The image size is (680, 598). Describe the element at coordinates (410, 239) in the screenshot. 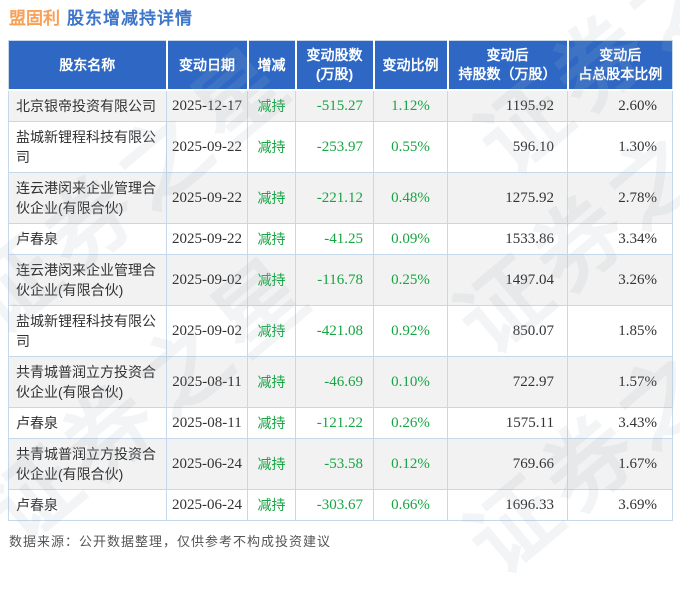

I see `cell-change-ratio: 0.09%` at that location.